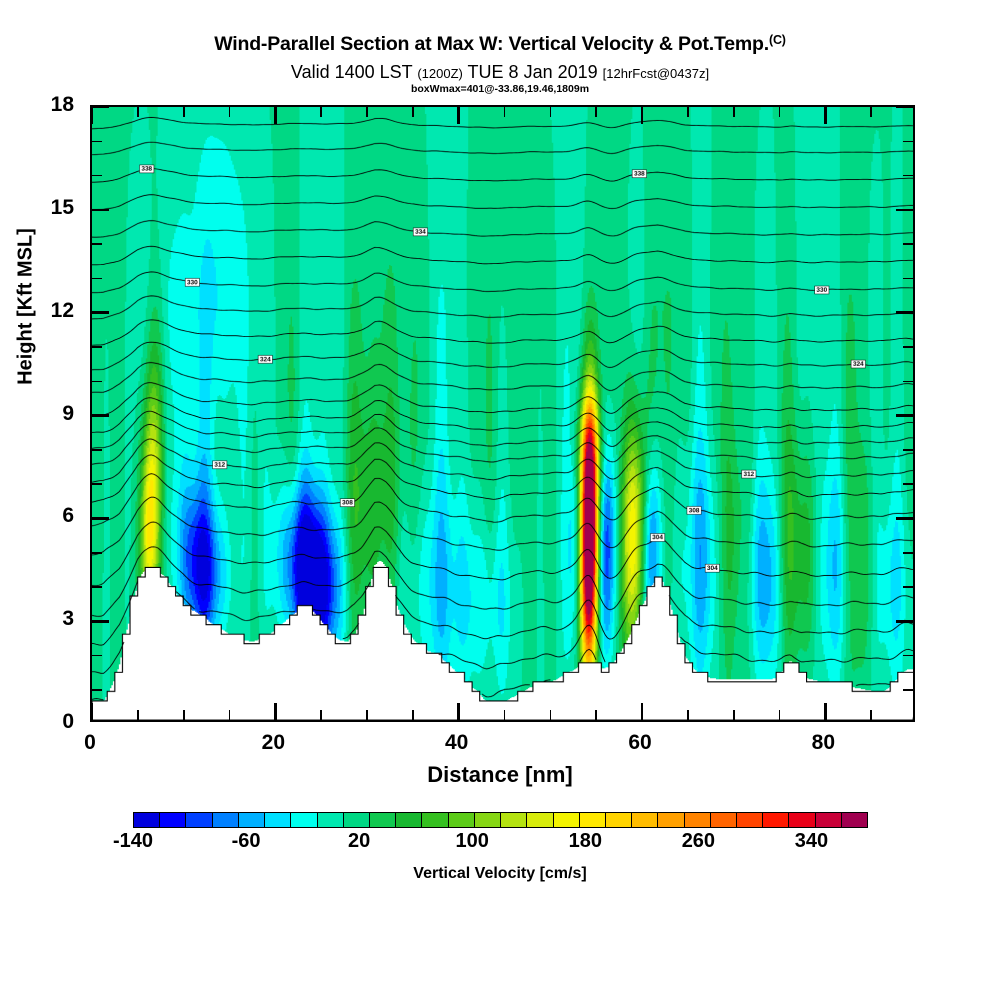 Image resolution: width=1000 pixels, height=1000 pixels. I want to click on copyright-superscript: (C), so click(777, 40).